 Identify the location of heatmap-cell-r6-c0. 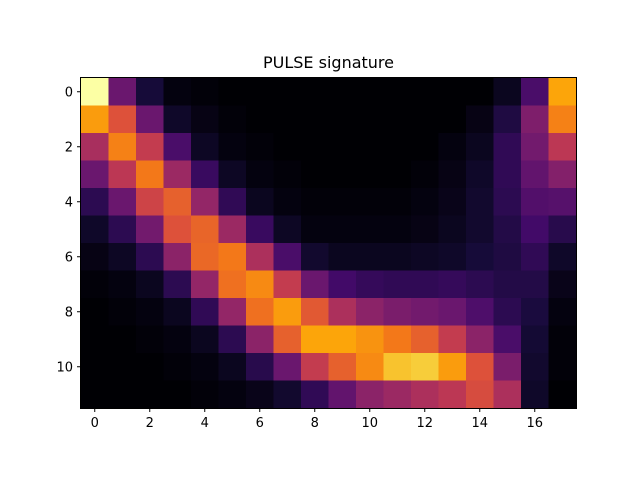
(95, 257).